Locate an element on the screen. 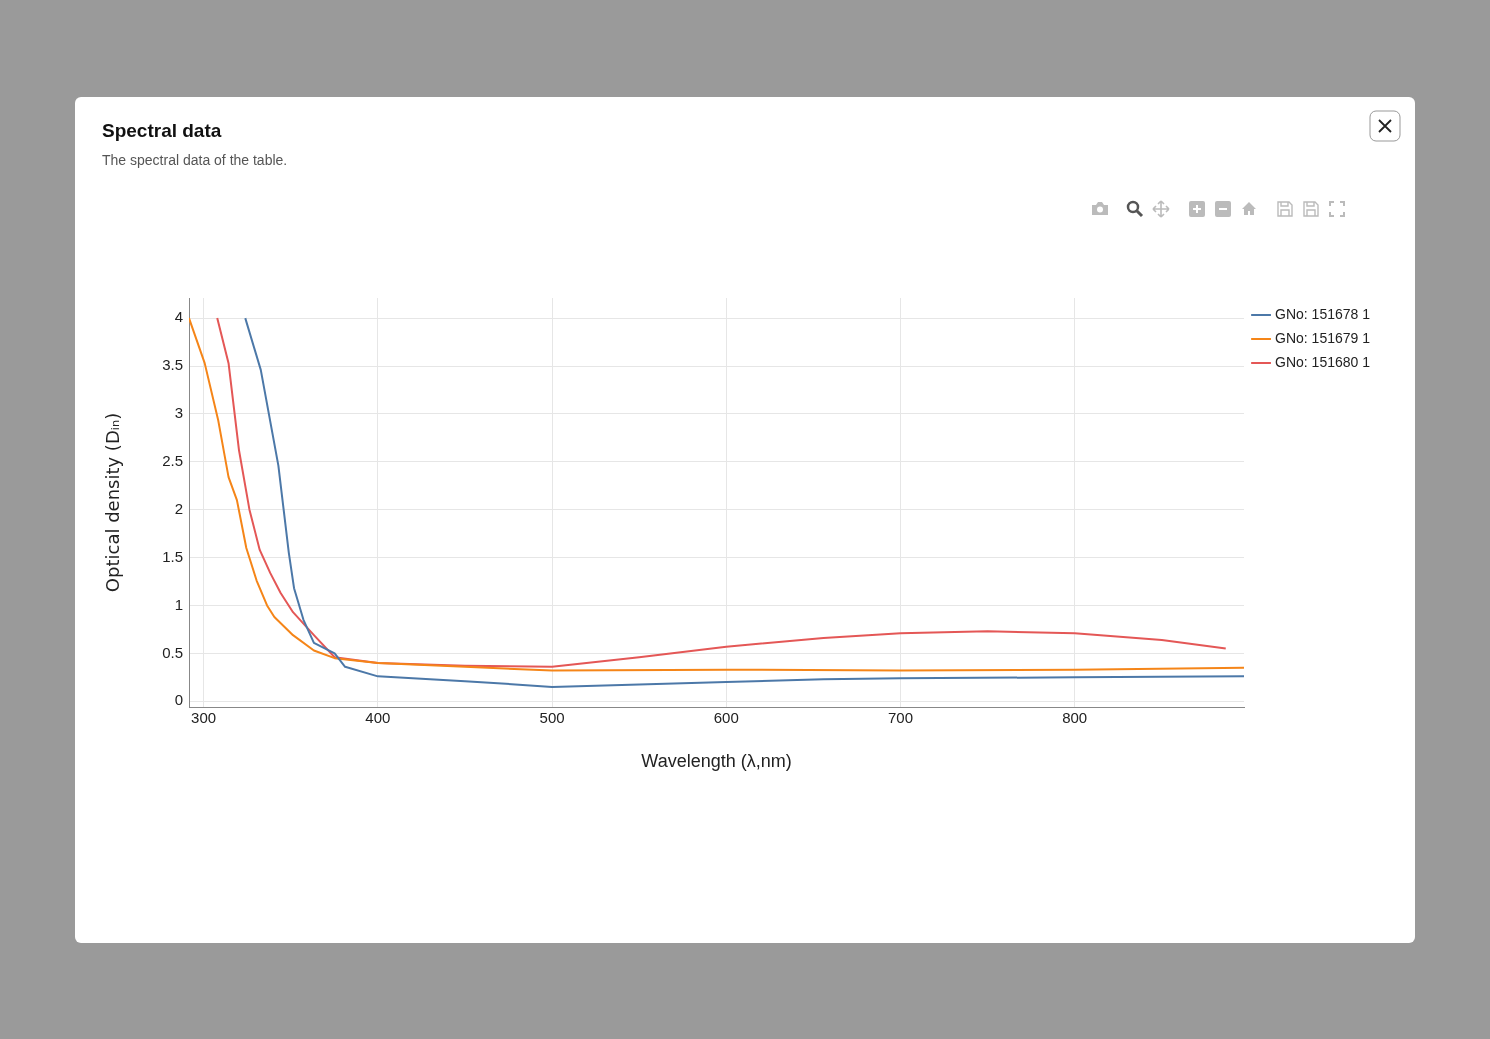 This screenshot has height=1039, width=1490. y-tick-label: 1.5 is located at coordinates (172, 556).